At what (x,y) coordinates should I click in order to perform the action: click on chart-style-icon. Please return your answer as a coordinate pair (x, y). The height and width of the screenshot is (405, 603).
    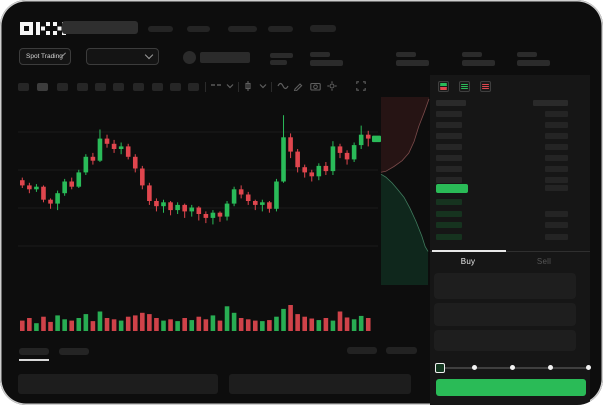
    Looking at the image, I should click on (248, 86).